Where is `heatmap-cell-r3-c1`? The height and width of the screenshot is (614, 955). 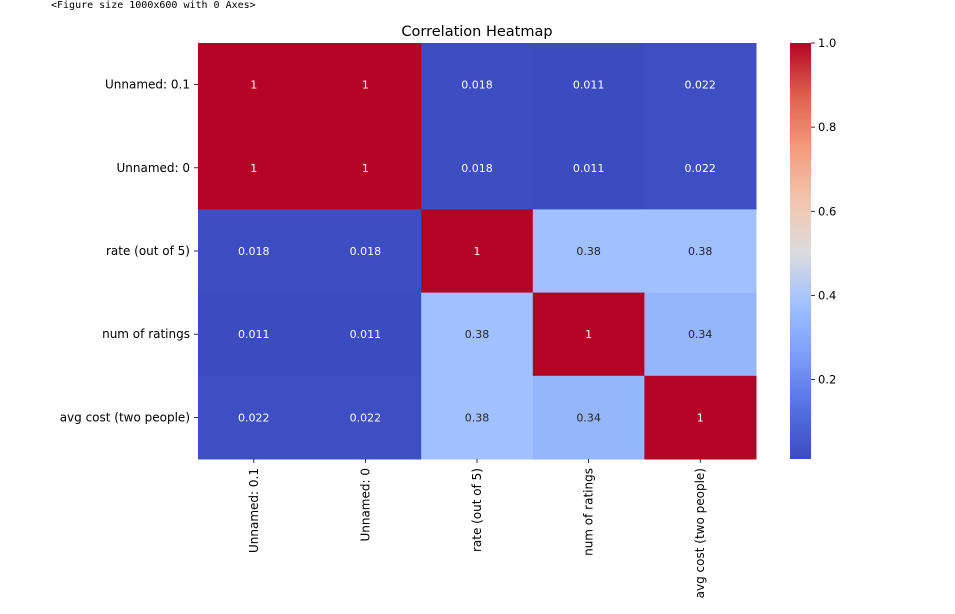 heatmap-cell-r3-c1 is located at coordinates (365, 334).